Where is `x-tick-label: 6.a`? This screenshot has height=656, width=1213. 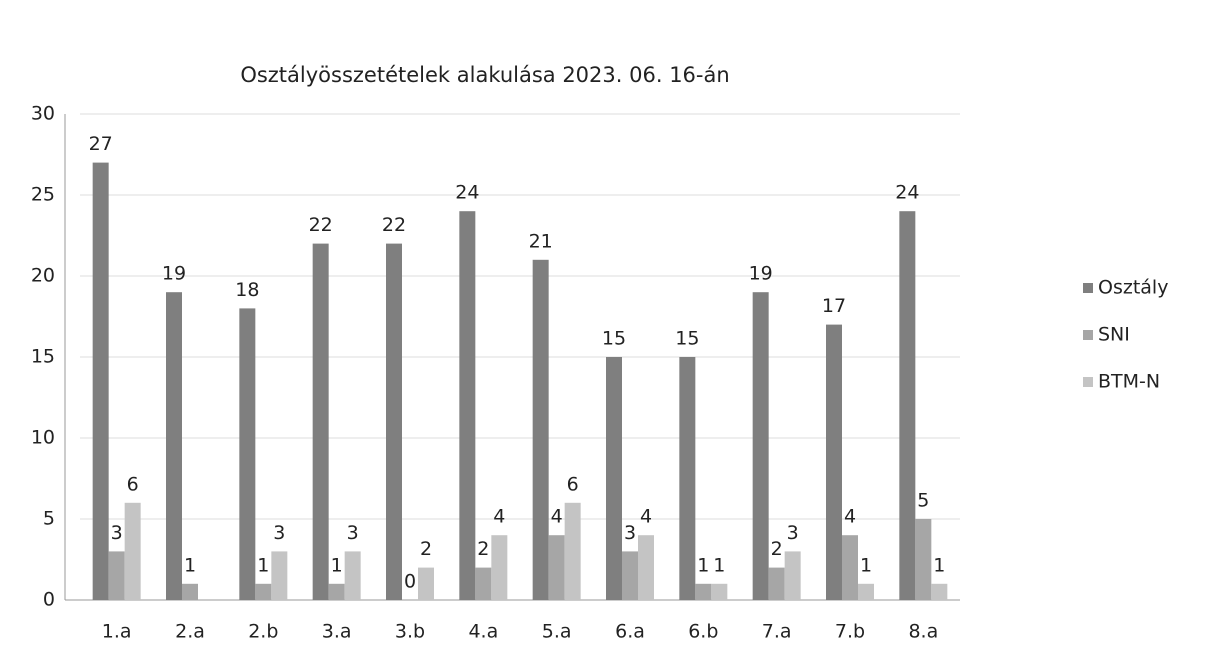
x-tick-label: 6.a is located at coordinates (630, 632).